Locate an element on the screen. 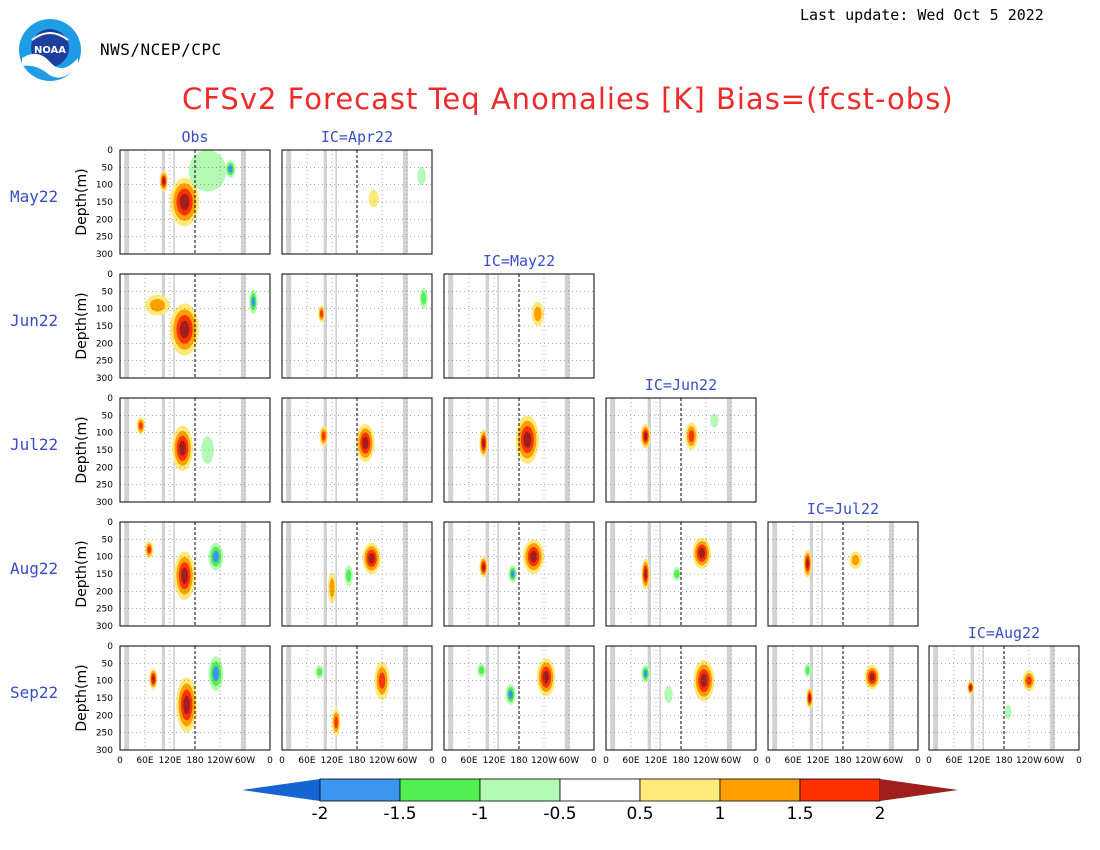 This screenshot has width=1100, height=850. panel-jul22-ic-apr22 is located at coordinates (357, 450).